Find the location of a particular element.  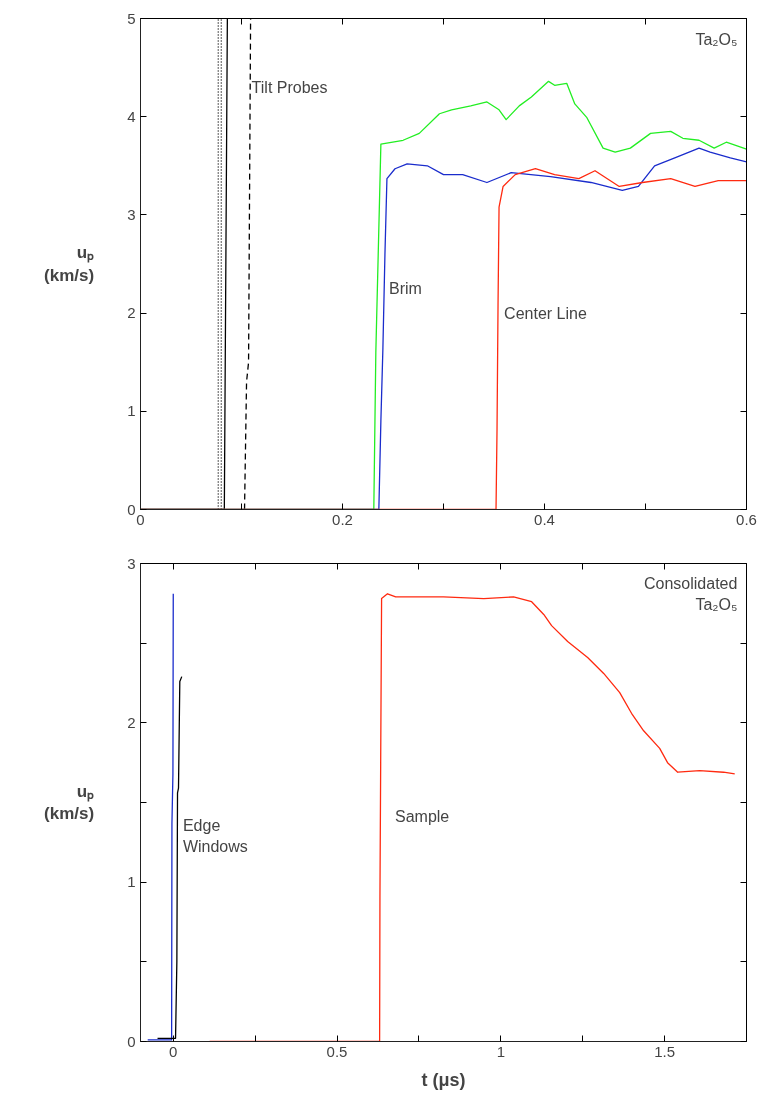

x-tick-label: 0.6 is located at coordinates (746, 519).